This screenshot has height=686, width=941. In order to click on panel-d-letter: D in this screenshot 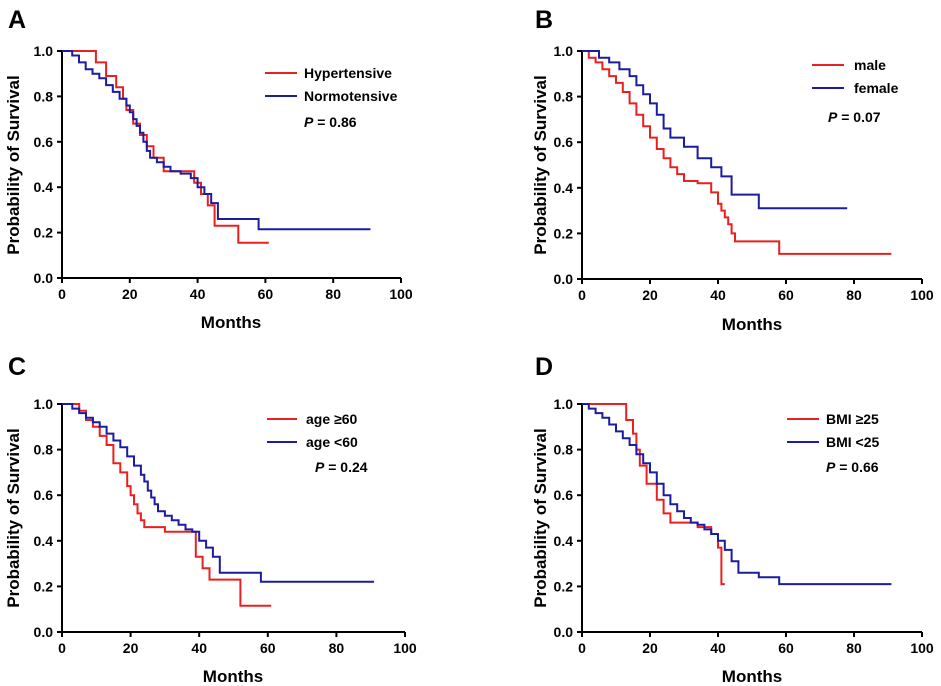, I will do `click(544, 367)`.